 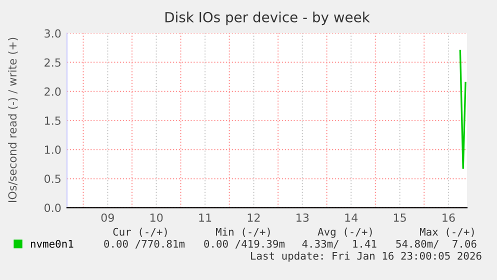 What do you see at coordinates (302, 217) in the screenshot?
I see `x-tick-label: 13` at bounding box center [302, 217].